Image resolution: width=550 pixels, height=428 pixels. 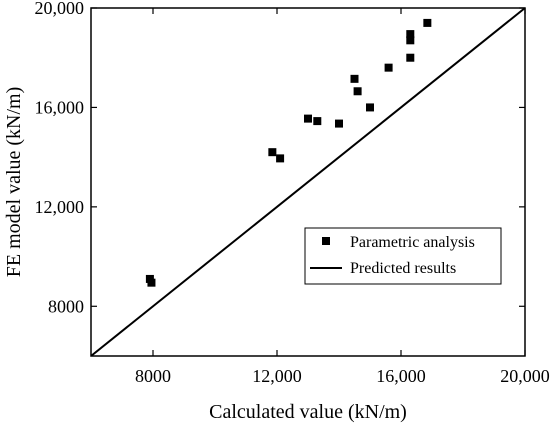 I want to click on legend: Parametric analysis Predicted results, so click(x=403, y=256).